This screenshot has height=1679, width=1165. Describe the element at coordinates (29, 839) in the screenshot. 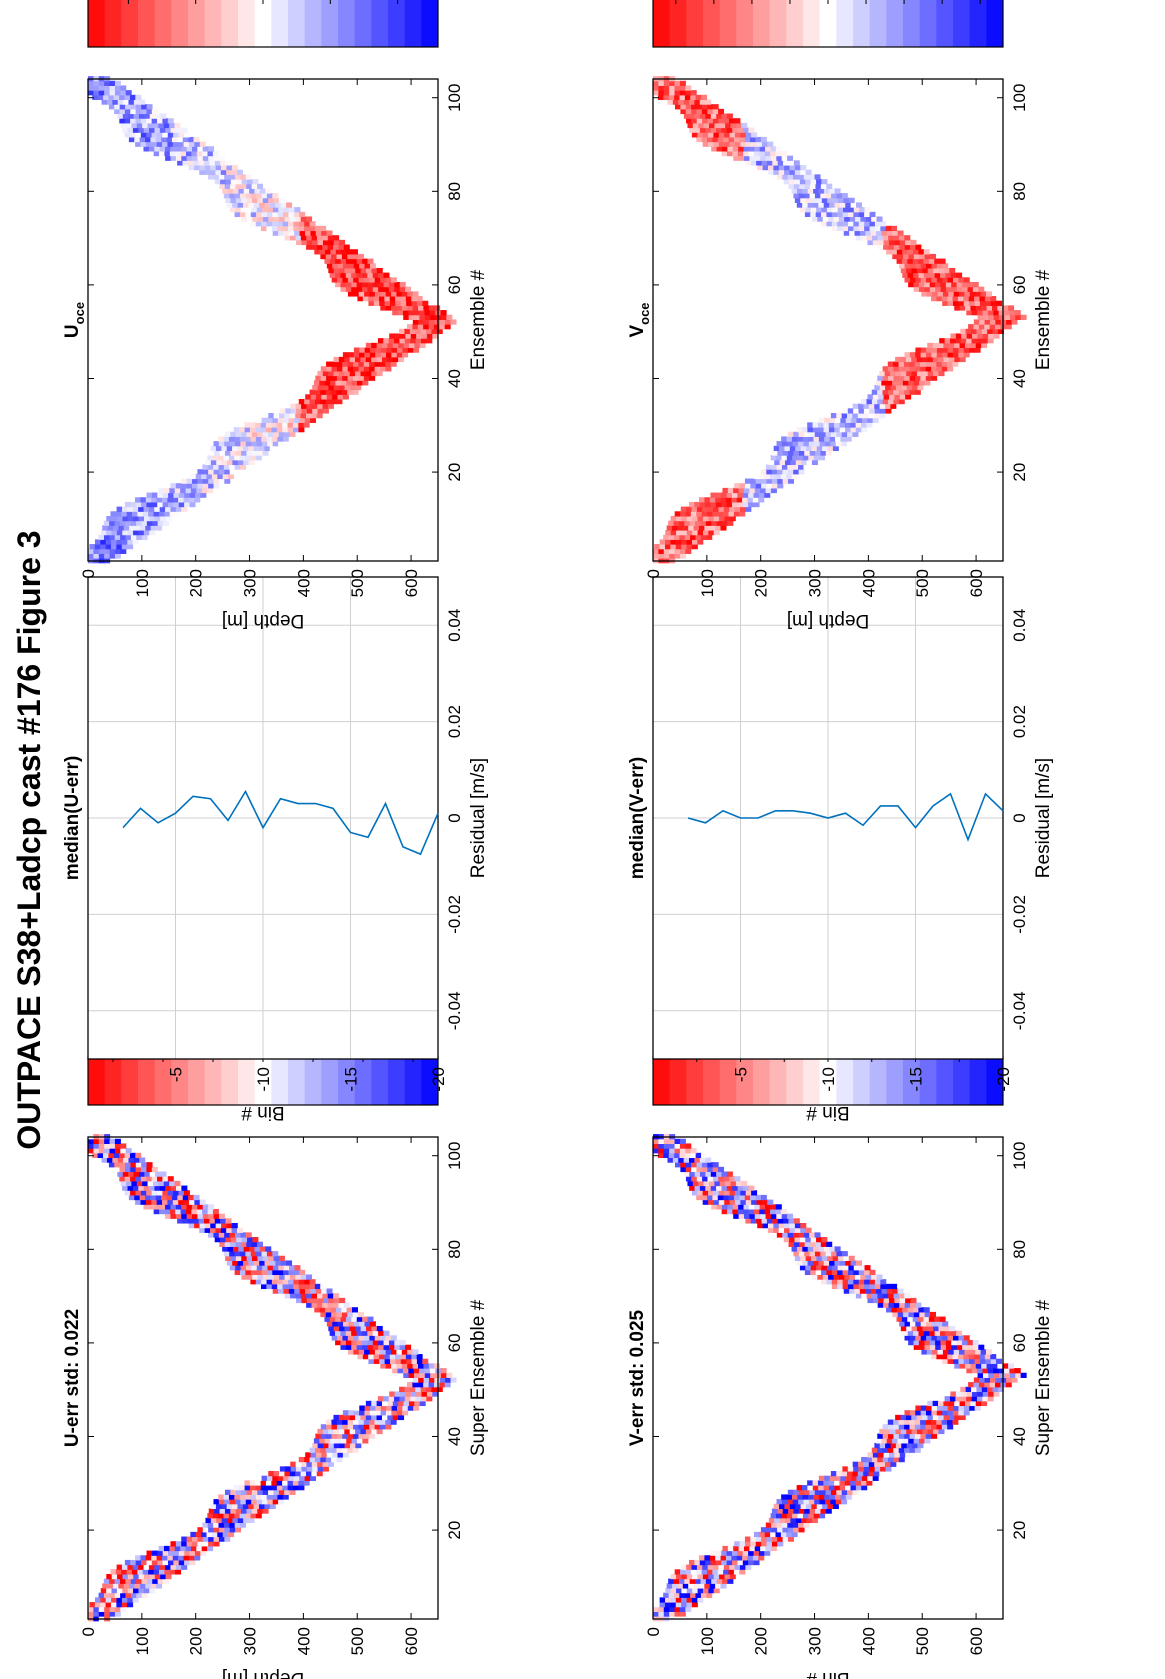

I see `figure-title: OUTPACE S38+Ladcp cast #176 Figure 3` at that location.